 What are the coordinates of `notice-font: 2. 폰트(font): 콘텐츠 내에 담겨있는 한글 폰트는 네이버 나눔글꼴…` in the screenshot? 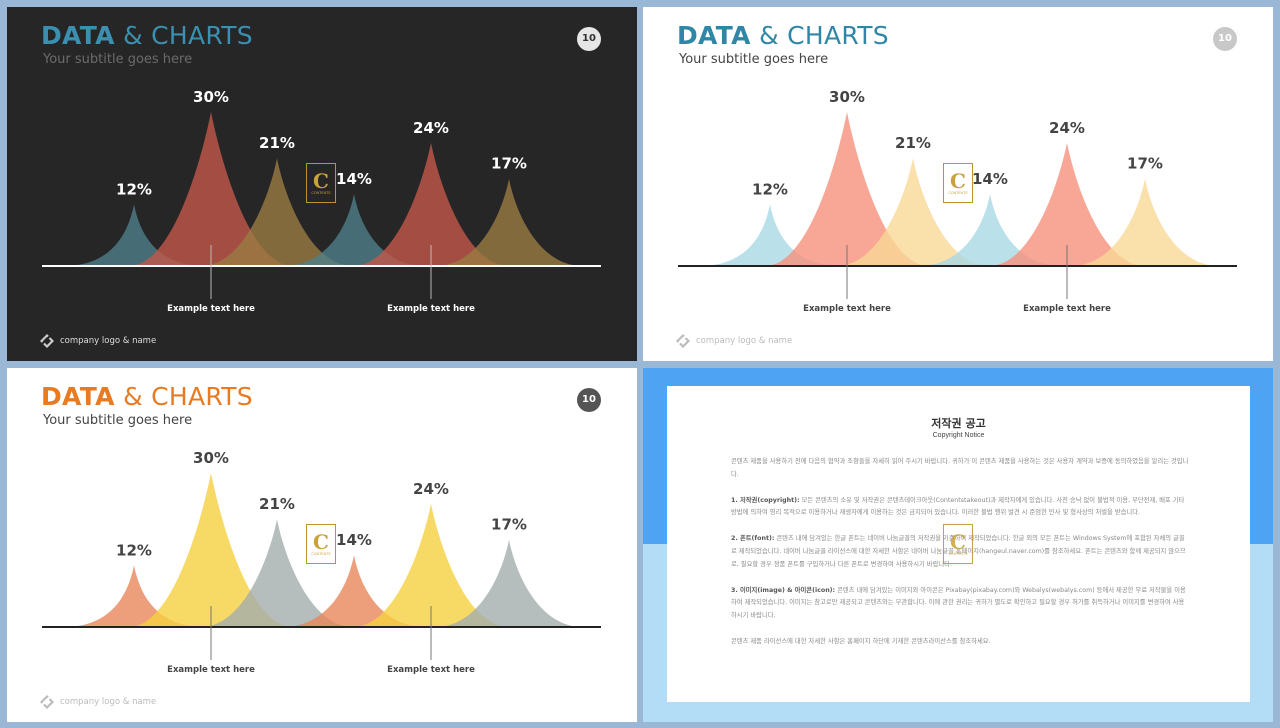 It's located at (958, 551).